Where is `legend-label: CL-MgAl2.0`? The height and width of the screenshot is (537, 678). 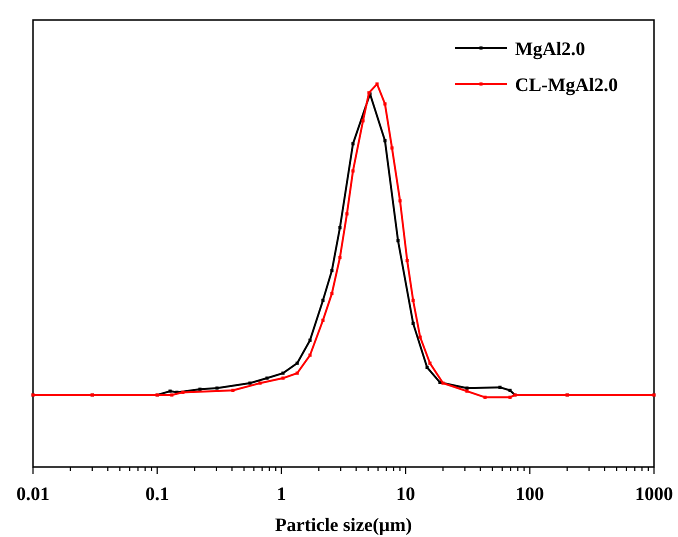
legend-label: CL-MgAl2.0 is located at coordinates (566, 85).